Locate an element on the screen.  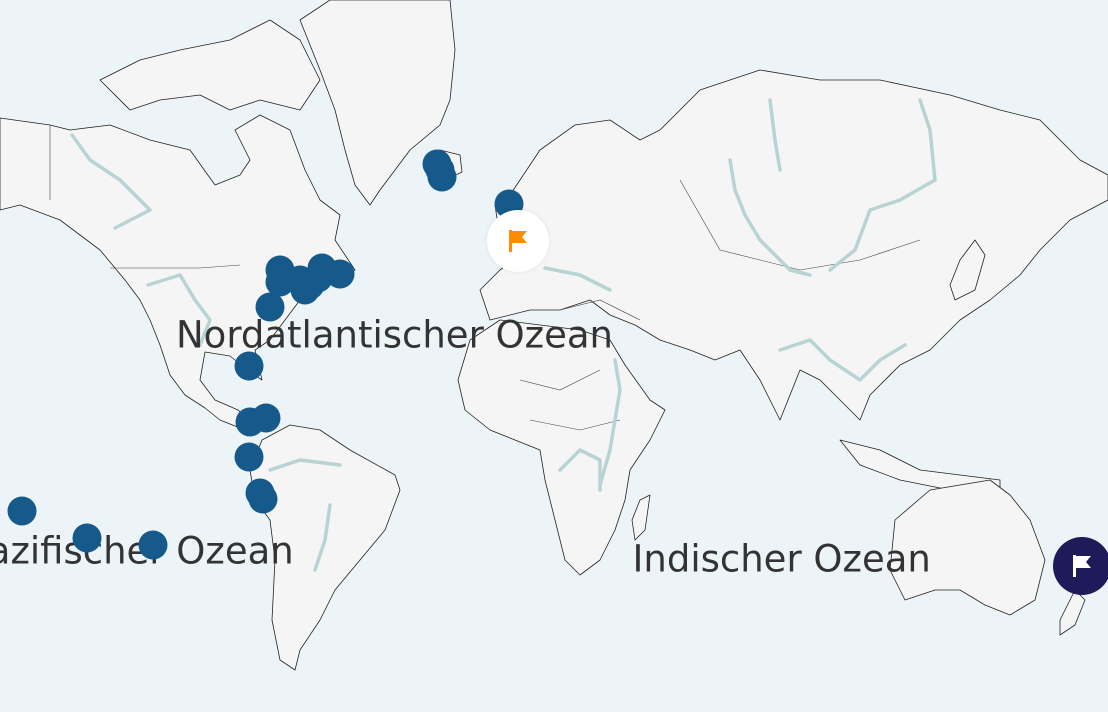
indonesia is located at coordinates (920, 465).